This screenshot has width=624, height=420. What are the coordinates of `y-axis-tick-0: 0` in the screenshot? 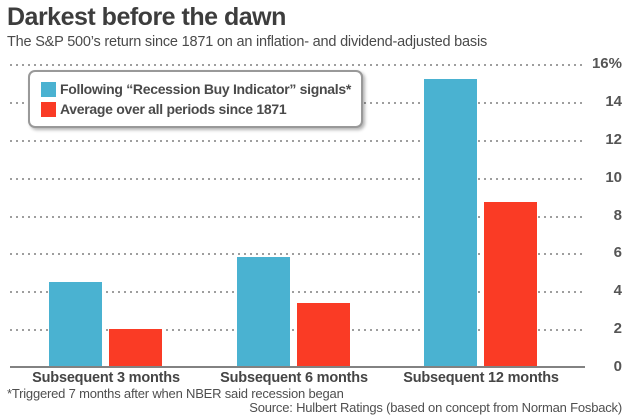 It's located at (617, 366).